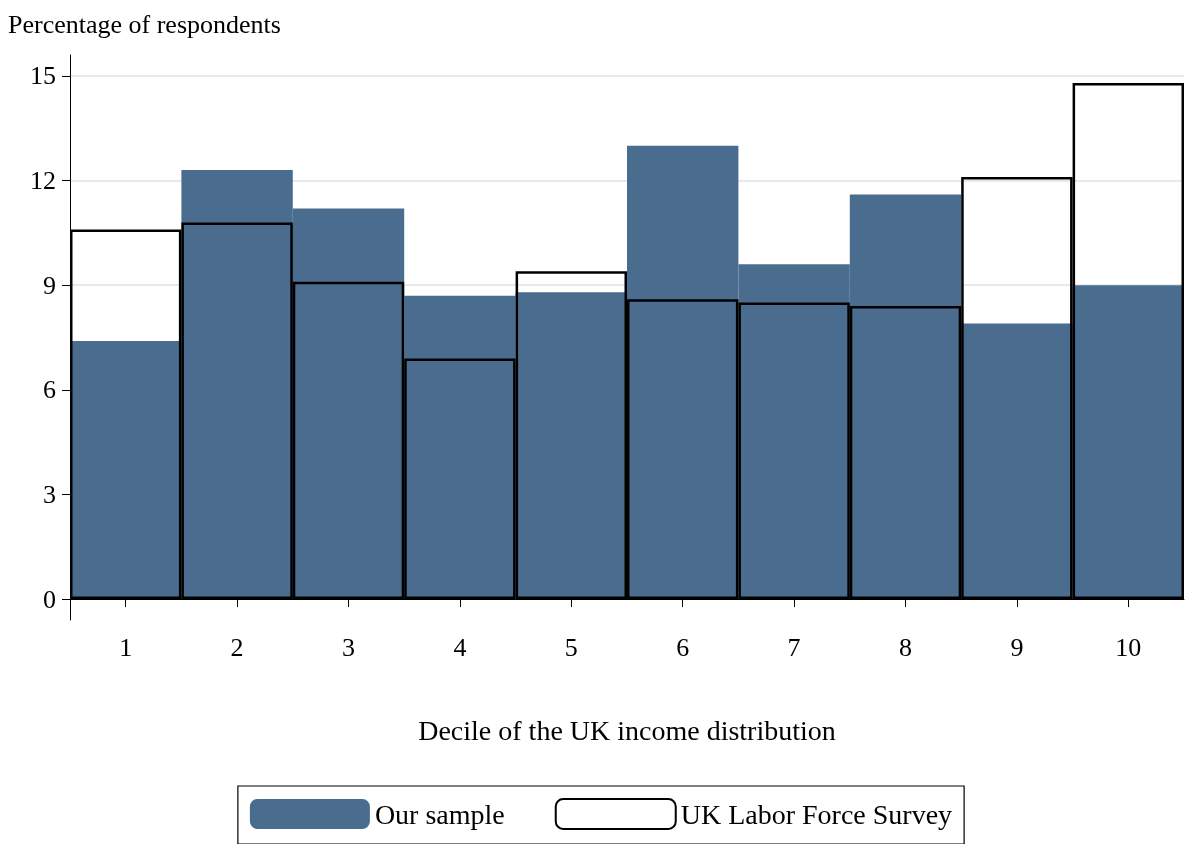 The height and width of the screenshot is (844, 1202). I want to click on x-tick-label: 1, so click(126, 647).